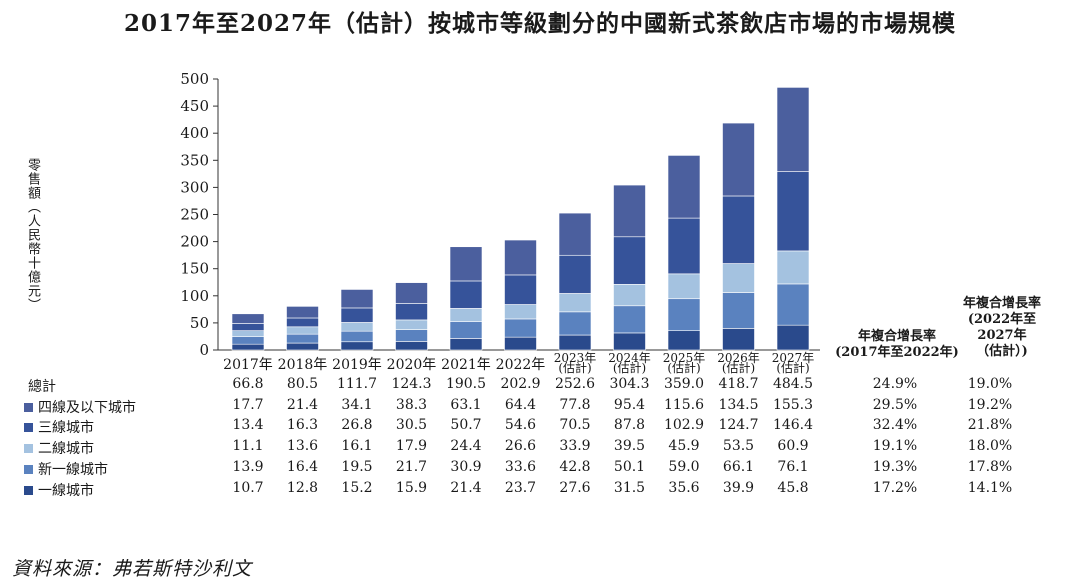 The image size is (1080, 586). I want to click on series-value: 26.8, so click(357, 425).